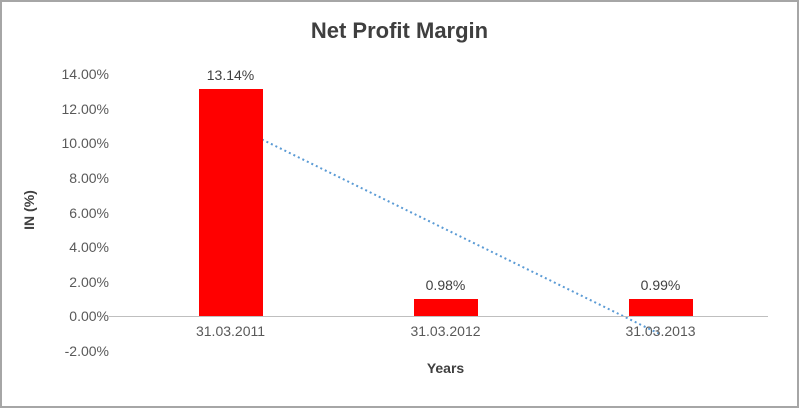  I want to click on y-tick-label: 8.00%, so click(89, 177).